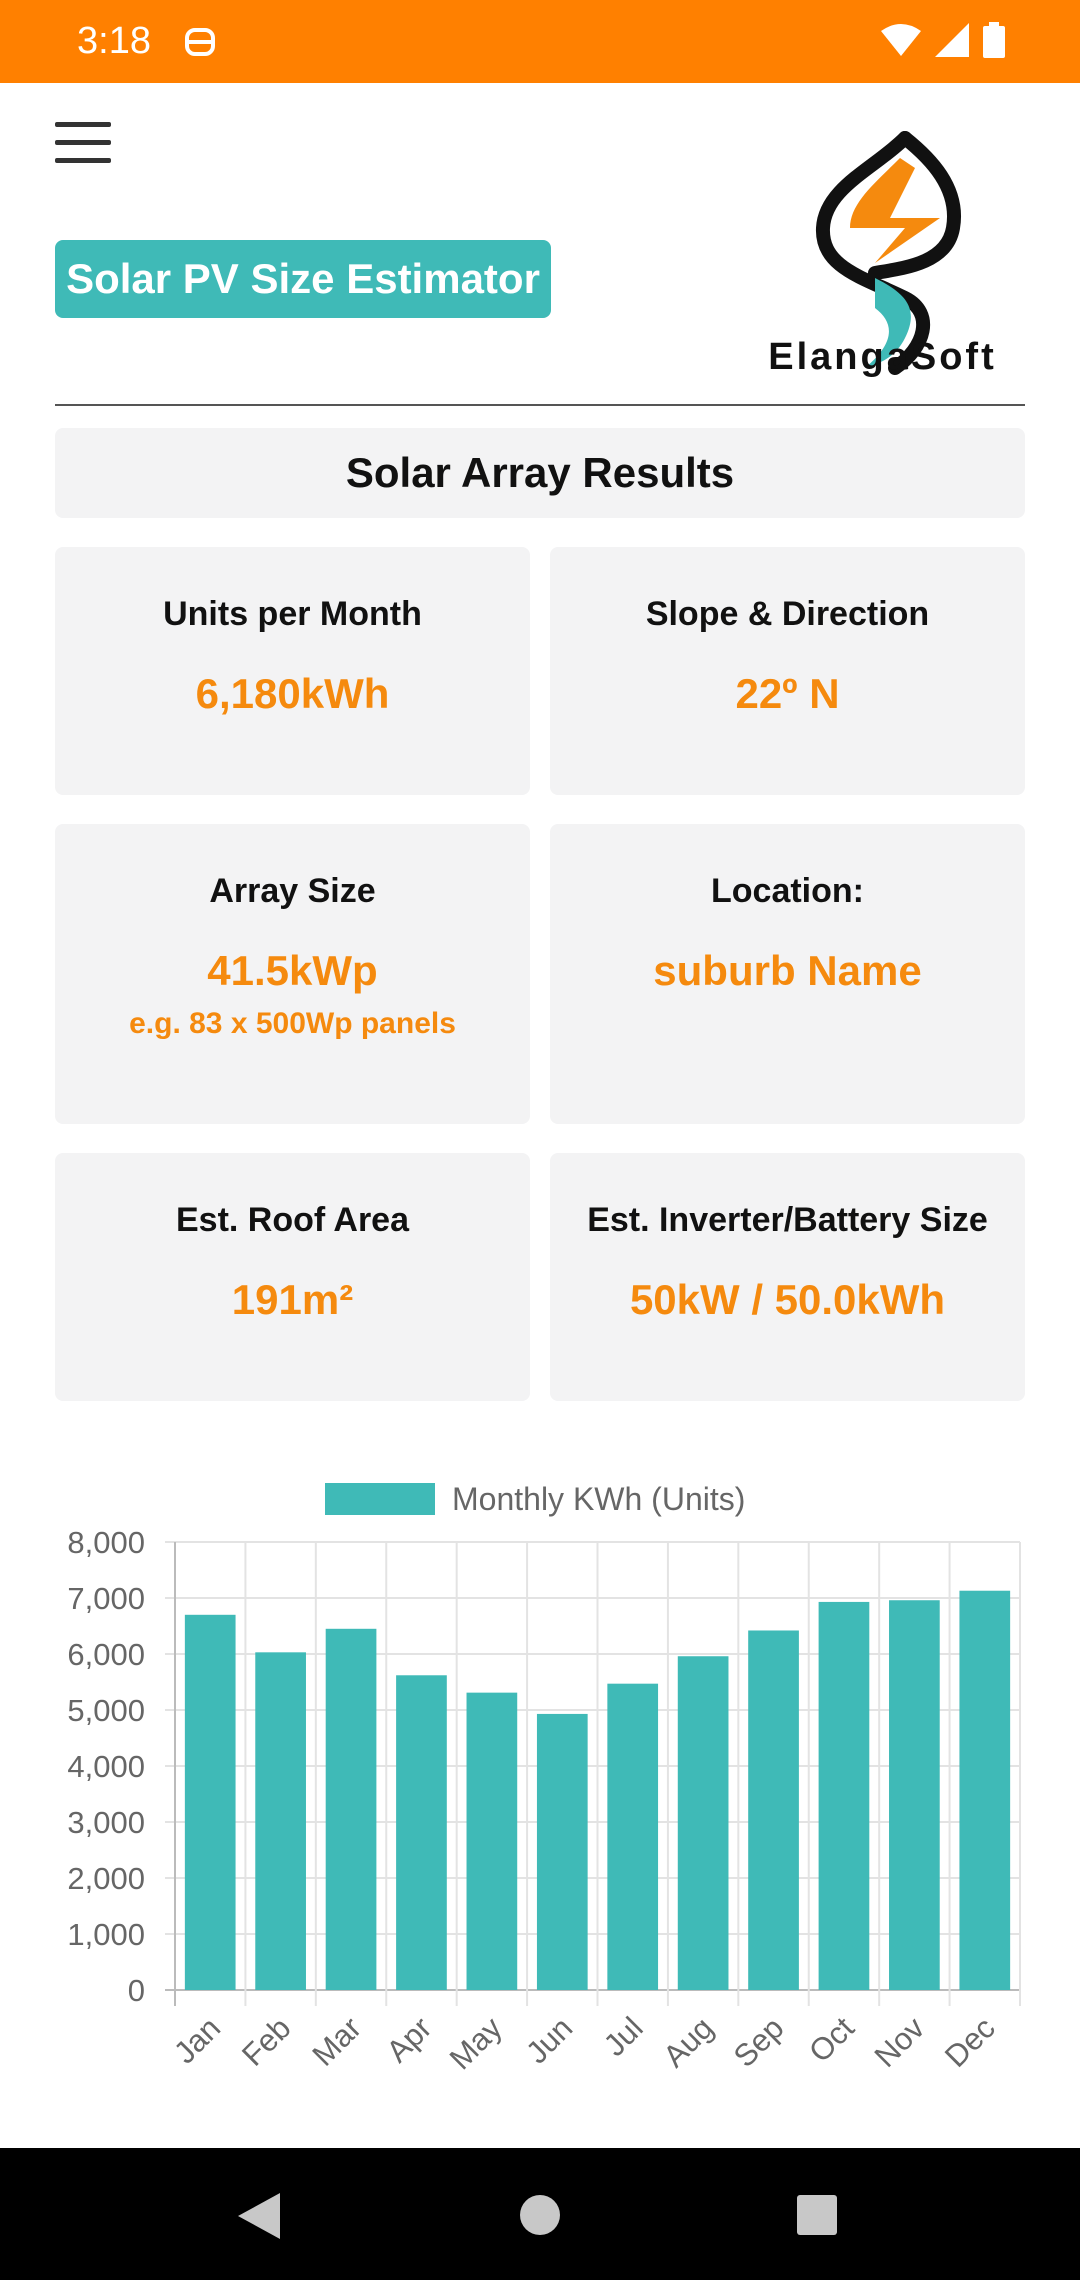 This screenshot has width=1080, height=2280. I want to click on x-tick-label: Feb, so click(266, 2041).